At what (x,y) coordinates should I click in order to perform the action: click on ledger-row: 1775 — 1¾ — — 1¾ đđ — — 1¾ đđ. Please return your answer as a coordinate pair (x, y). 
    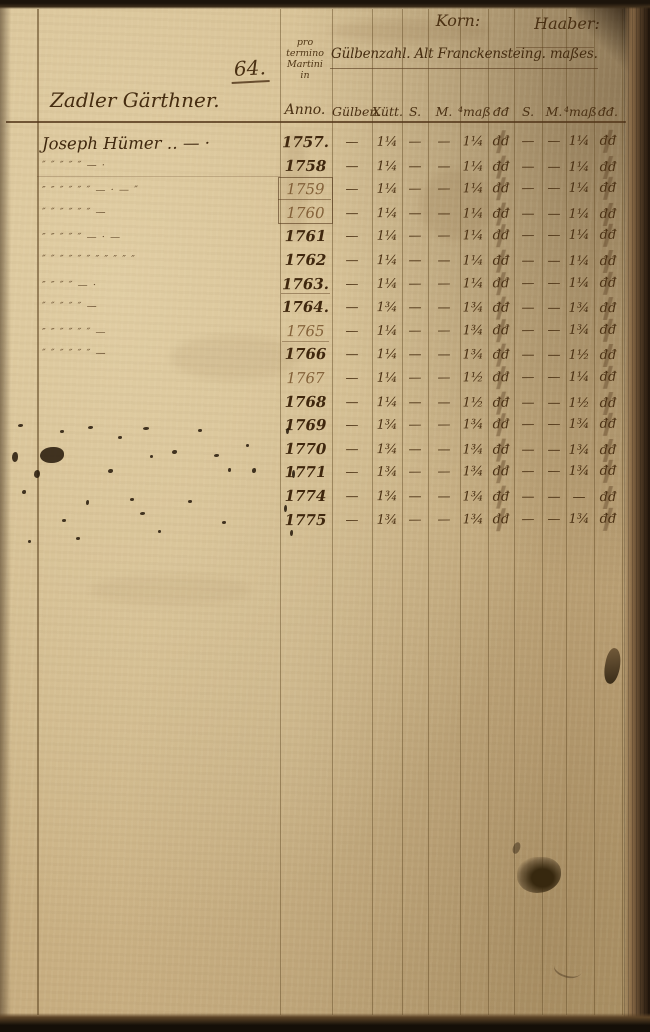
    Looking at the image, I should click on (325, 521).